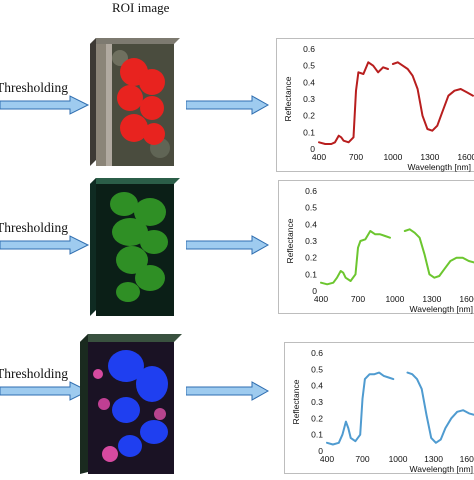  Describe the element at coordinates (34, 88) in the screenshot. I see `thresholding-label-1: Thresholding` at that location.